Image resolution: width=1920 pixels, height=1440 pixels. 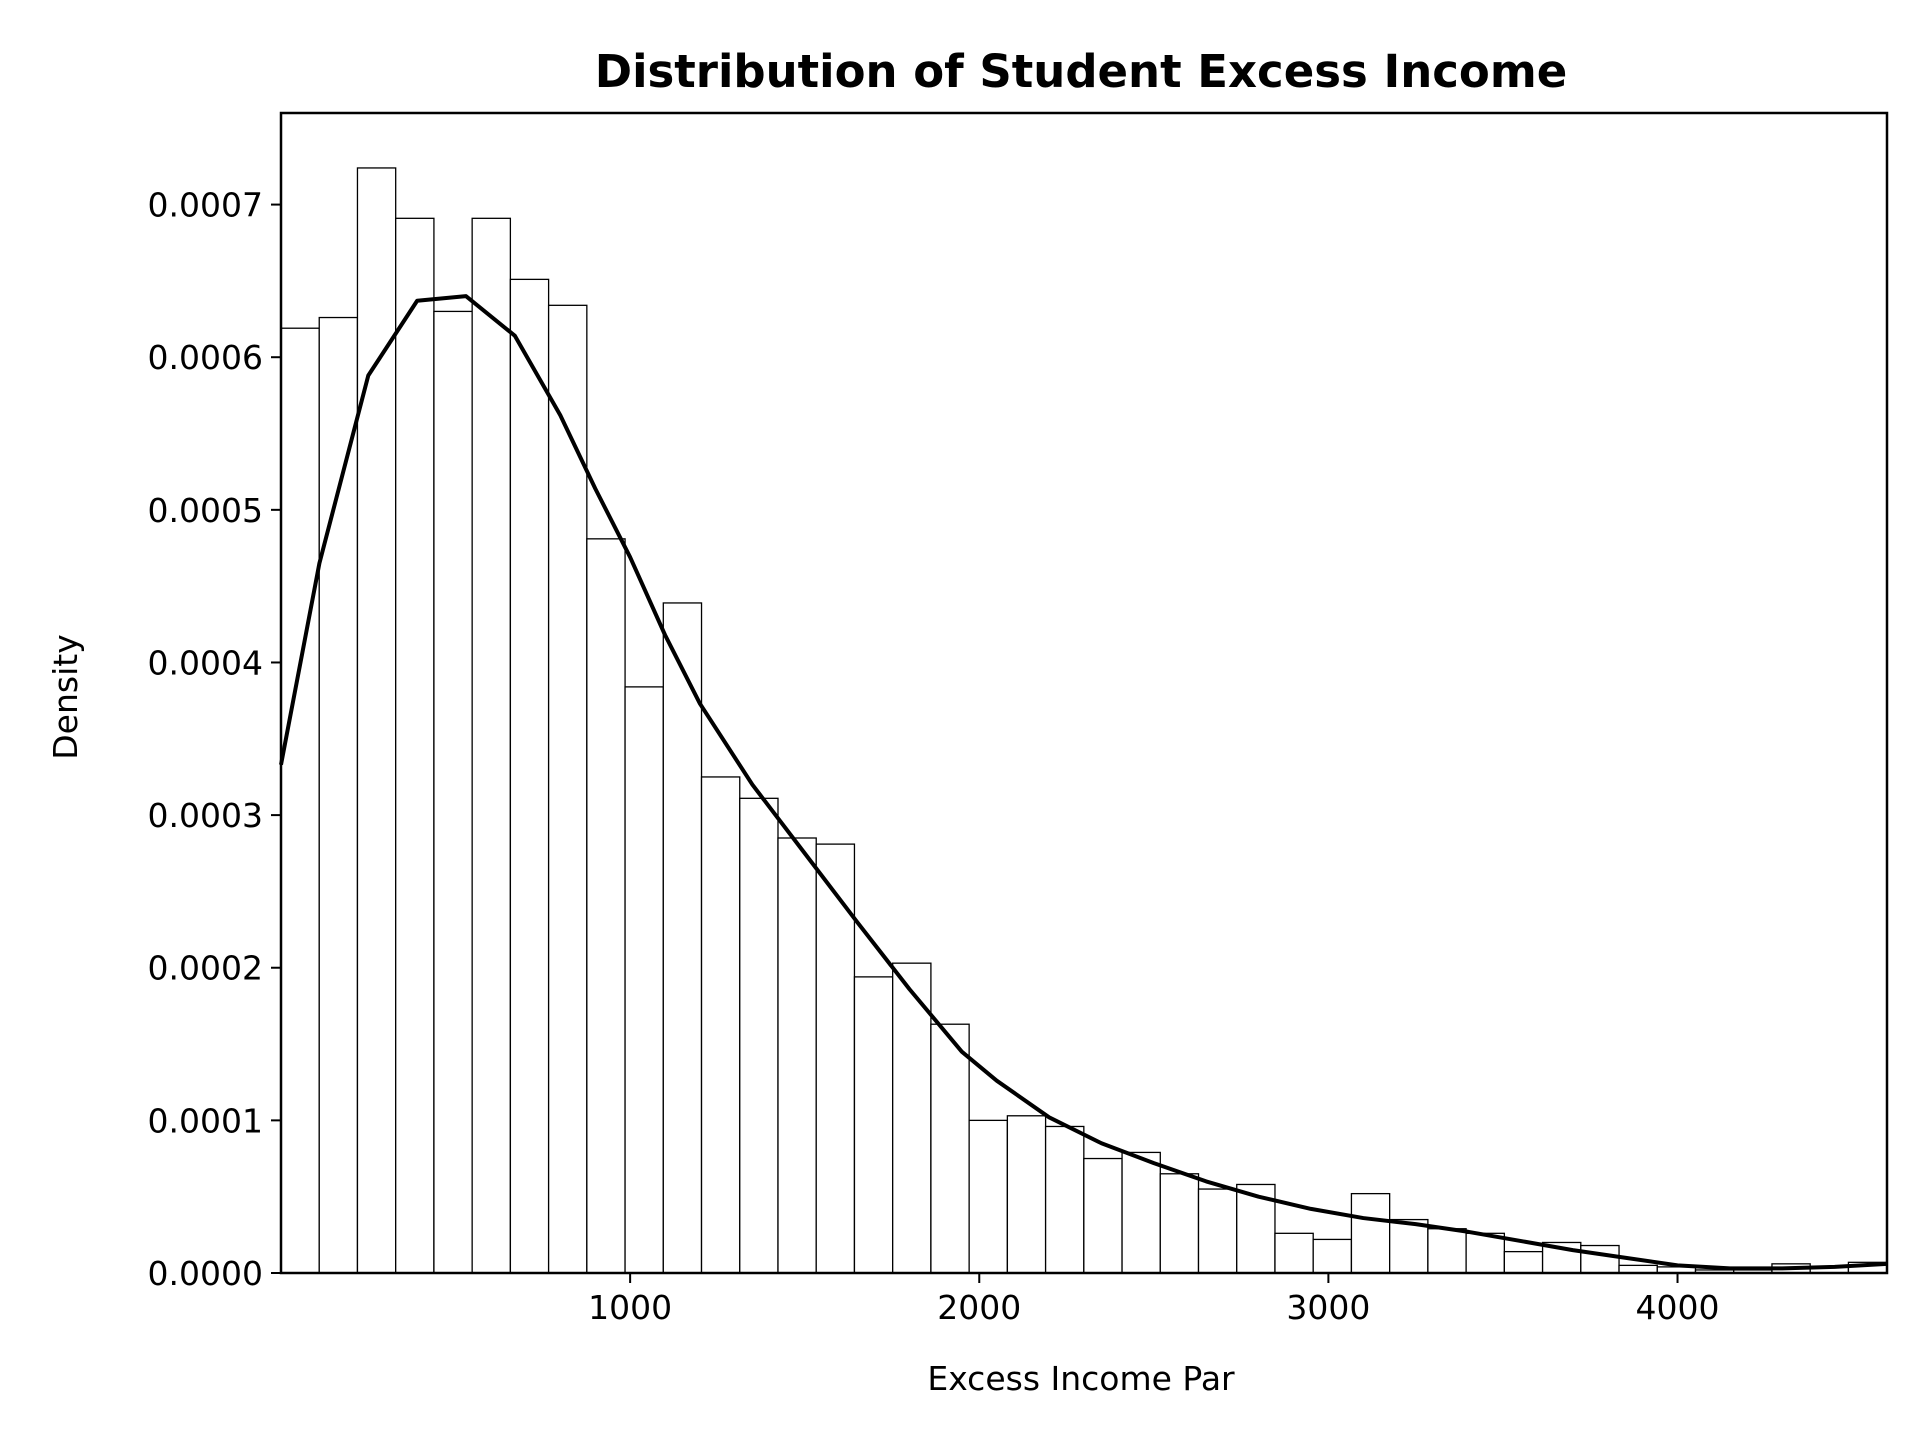 I want to click on y-tick-label: 0.0005, so click(x=205, y=510).